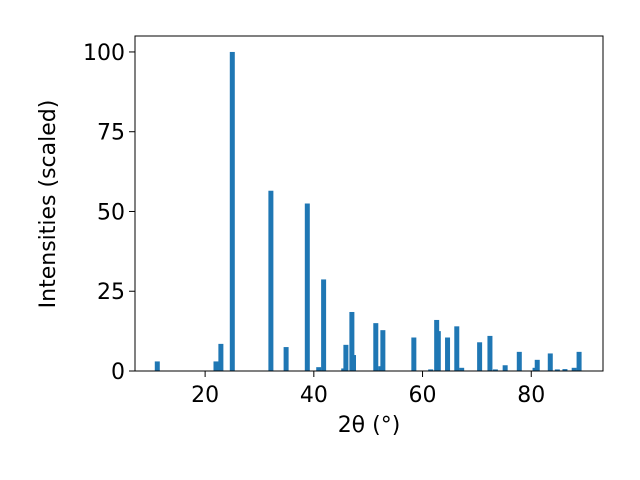 The height and width of the screenshot is (480, 640). Describe the element at coordinates (104, 53) in the screenshot. I see `y-tick-label: 100` at that location.